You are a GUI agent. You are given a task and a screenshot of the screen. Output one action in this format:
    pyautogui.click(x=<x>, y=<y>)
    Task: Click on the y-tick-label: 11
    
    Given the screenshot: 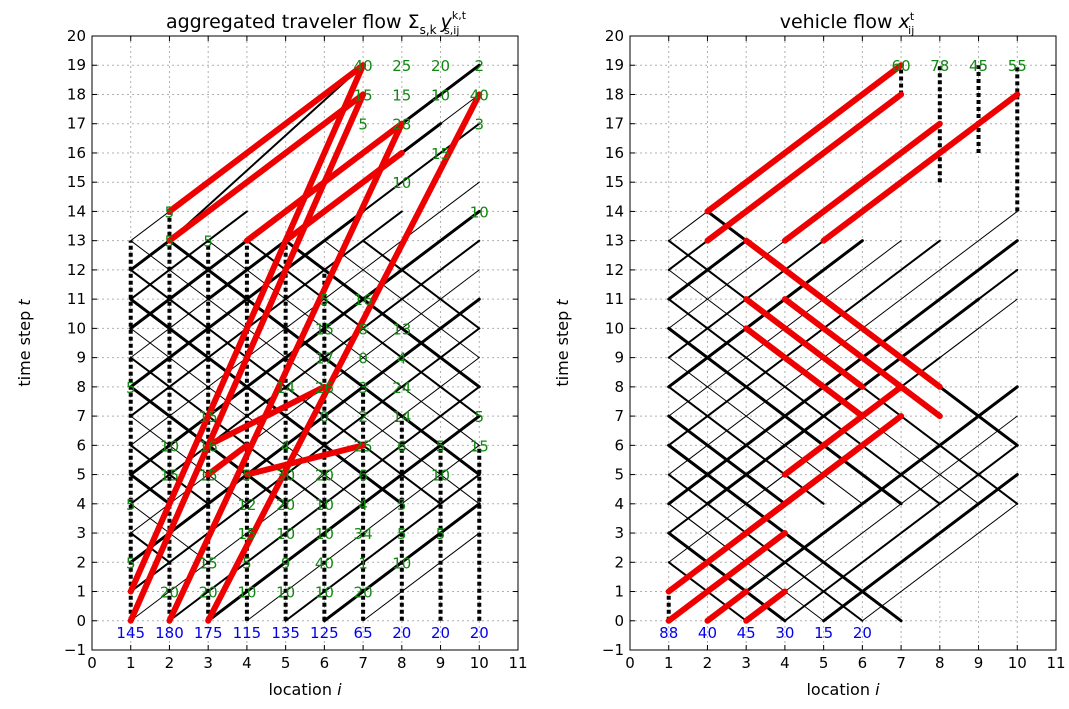 What is the action you would take?
    pyautogui.click(x=614, y=299)
    